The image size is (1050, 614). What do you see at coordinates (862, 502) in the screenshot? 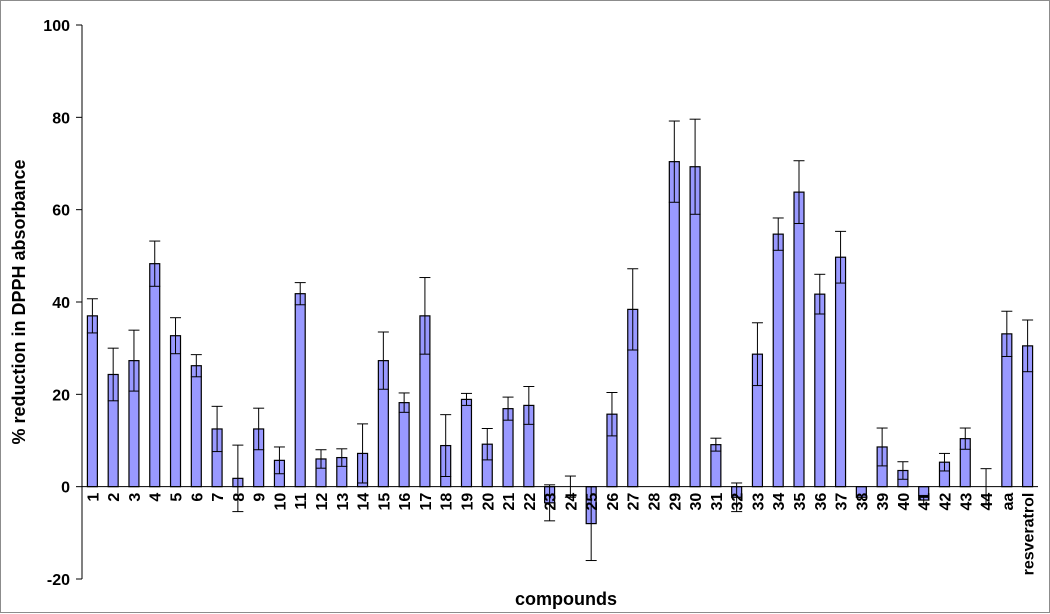
I see `x-tick-label-38: 38` at bounding box center [862, 502].